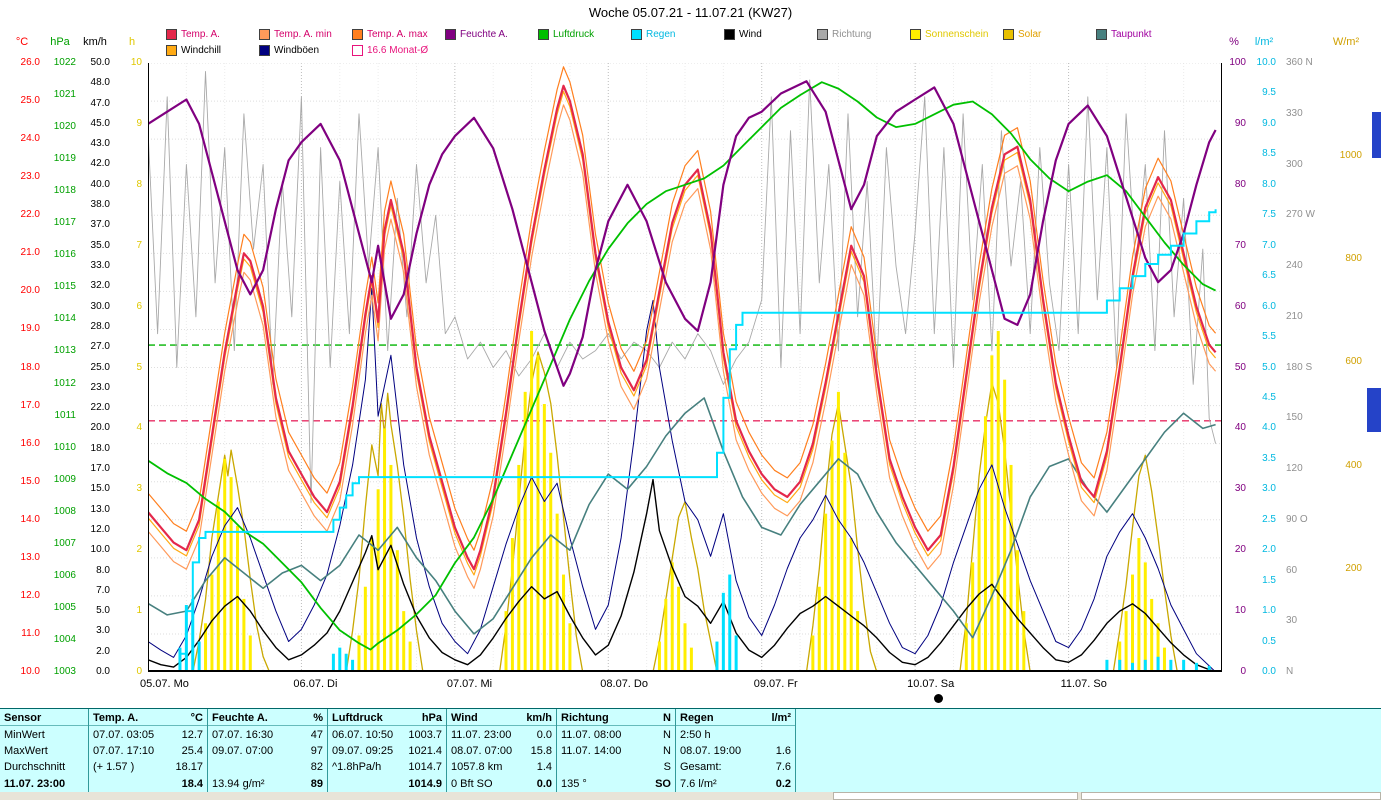  Describe the element at coordinates (316, 766) in the screenshot. I see `table-cell: 82` at that location.